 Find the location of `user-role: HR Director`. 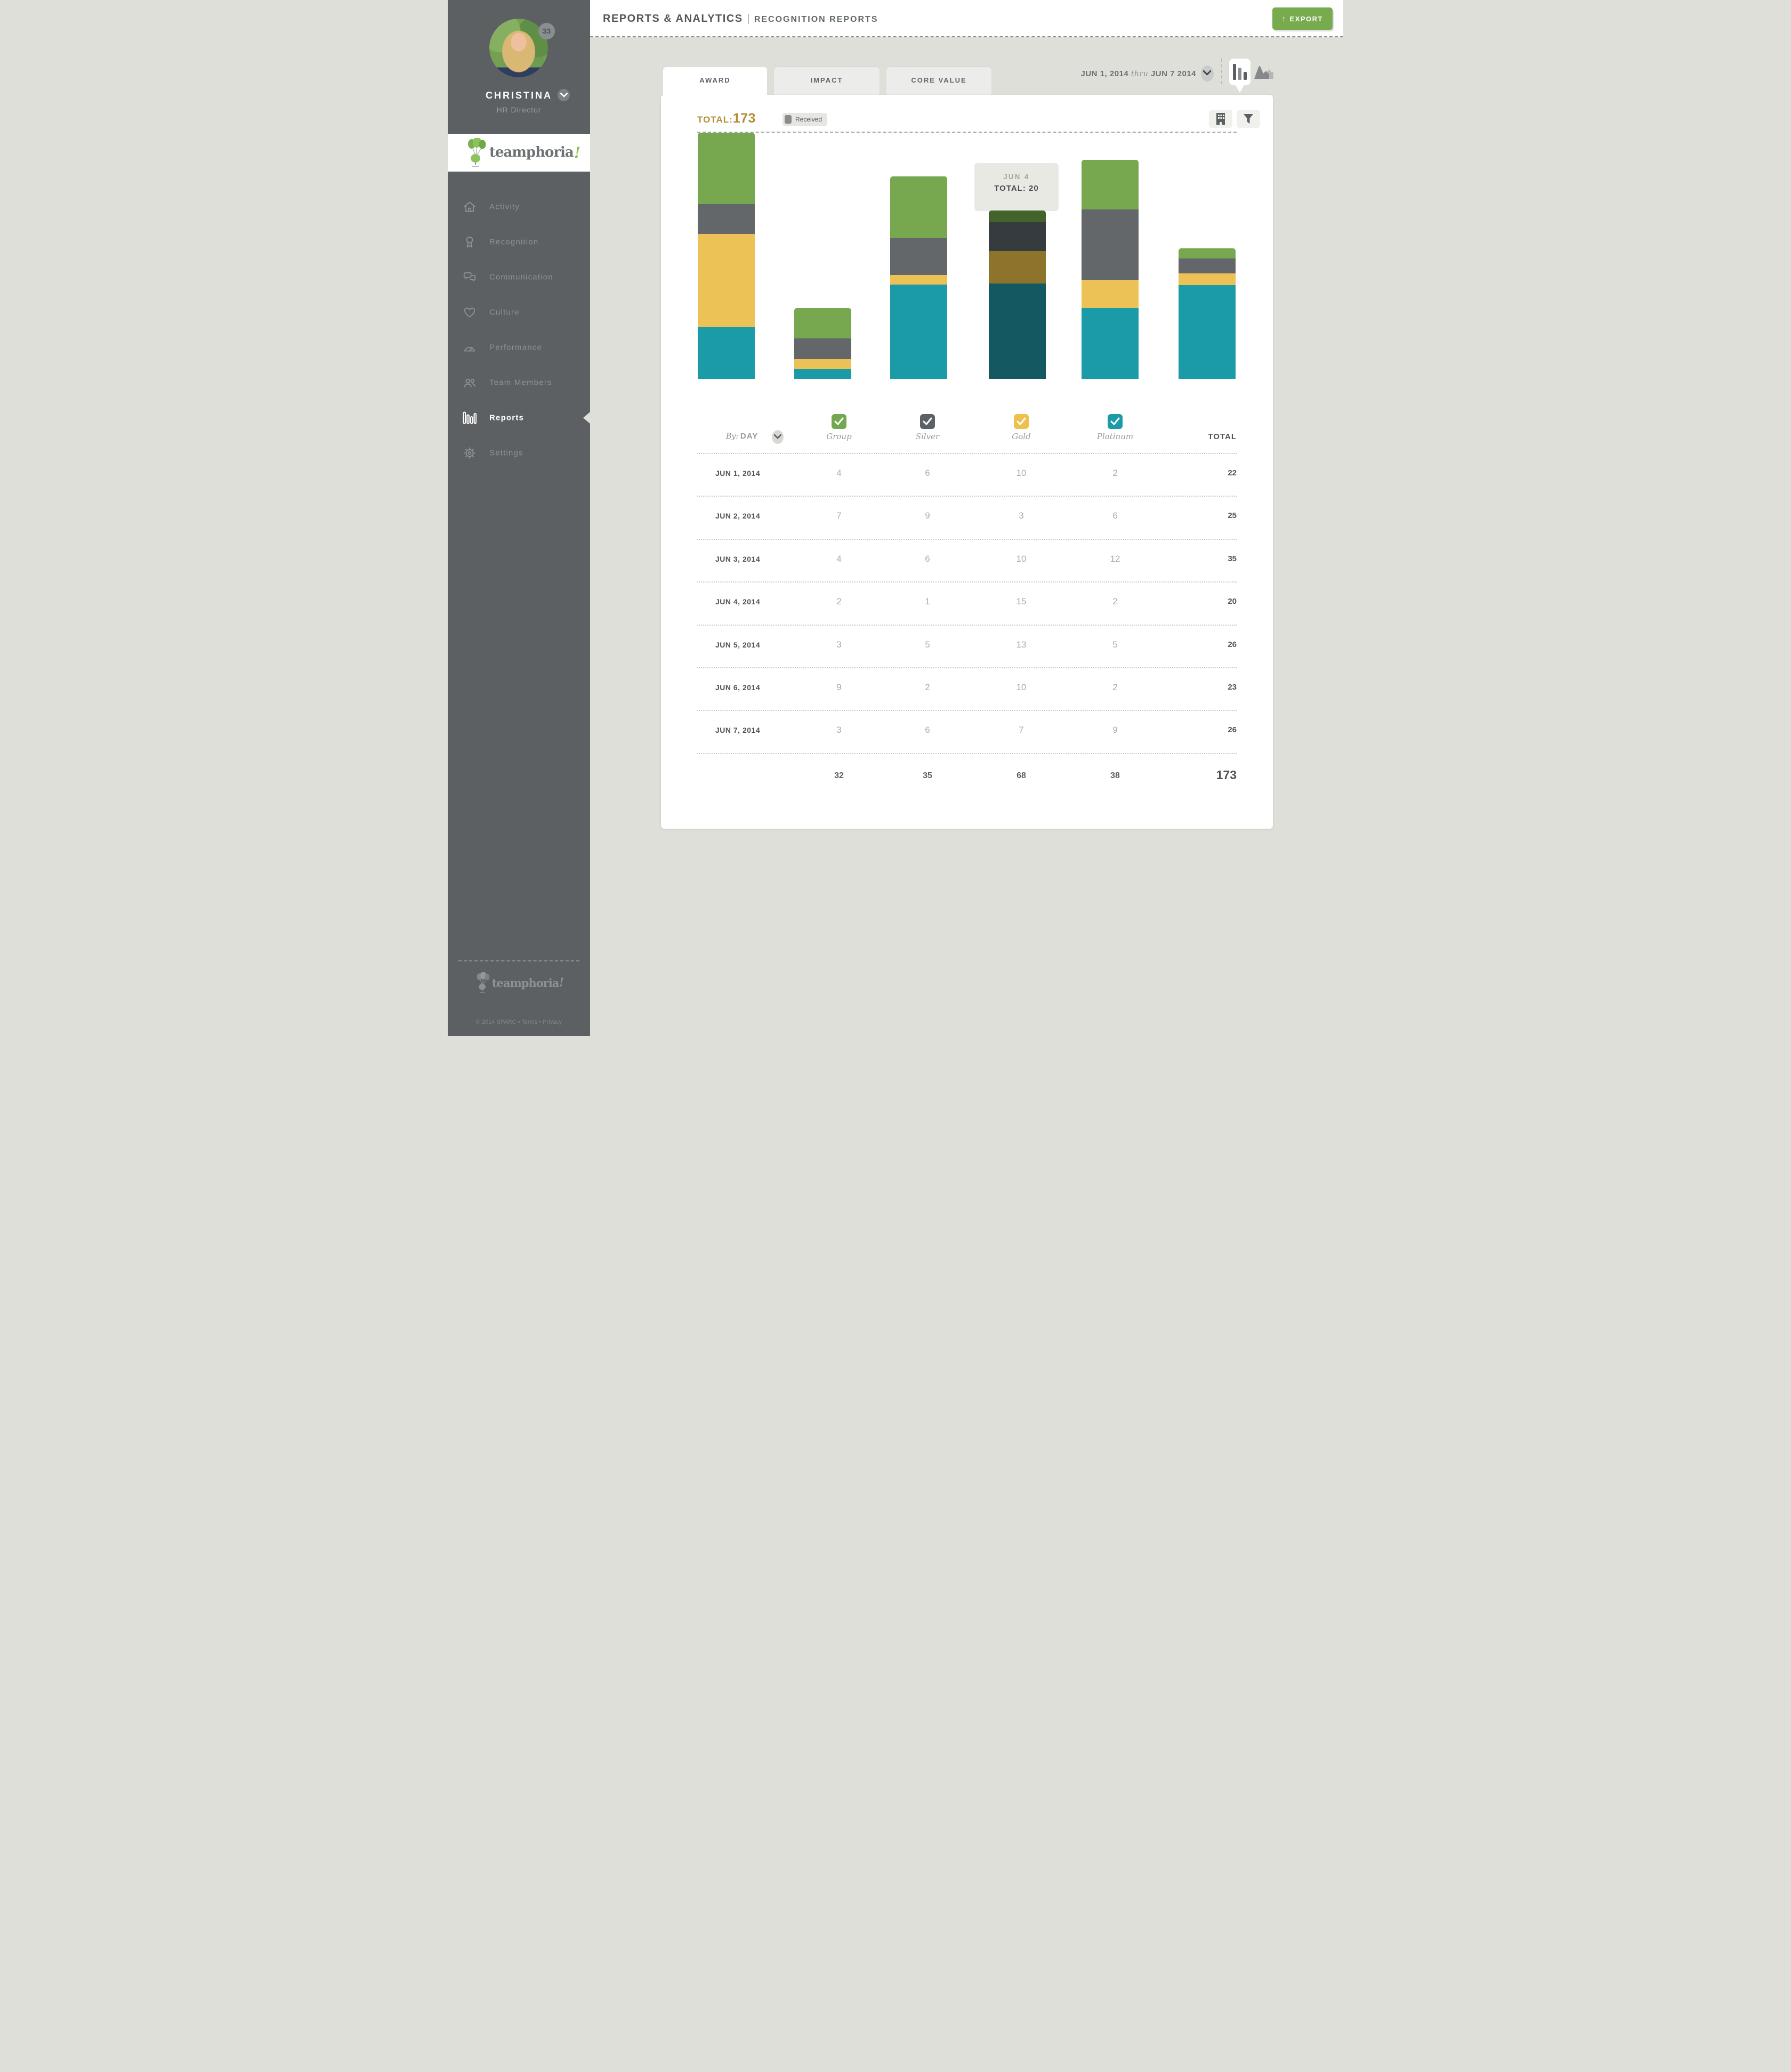

user-role: HR Director is located at coordinates (519, 110).